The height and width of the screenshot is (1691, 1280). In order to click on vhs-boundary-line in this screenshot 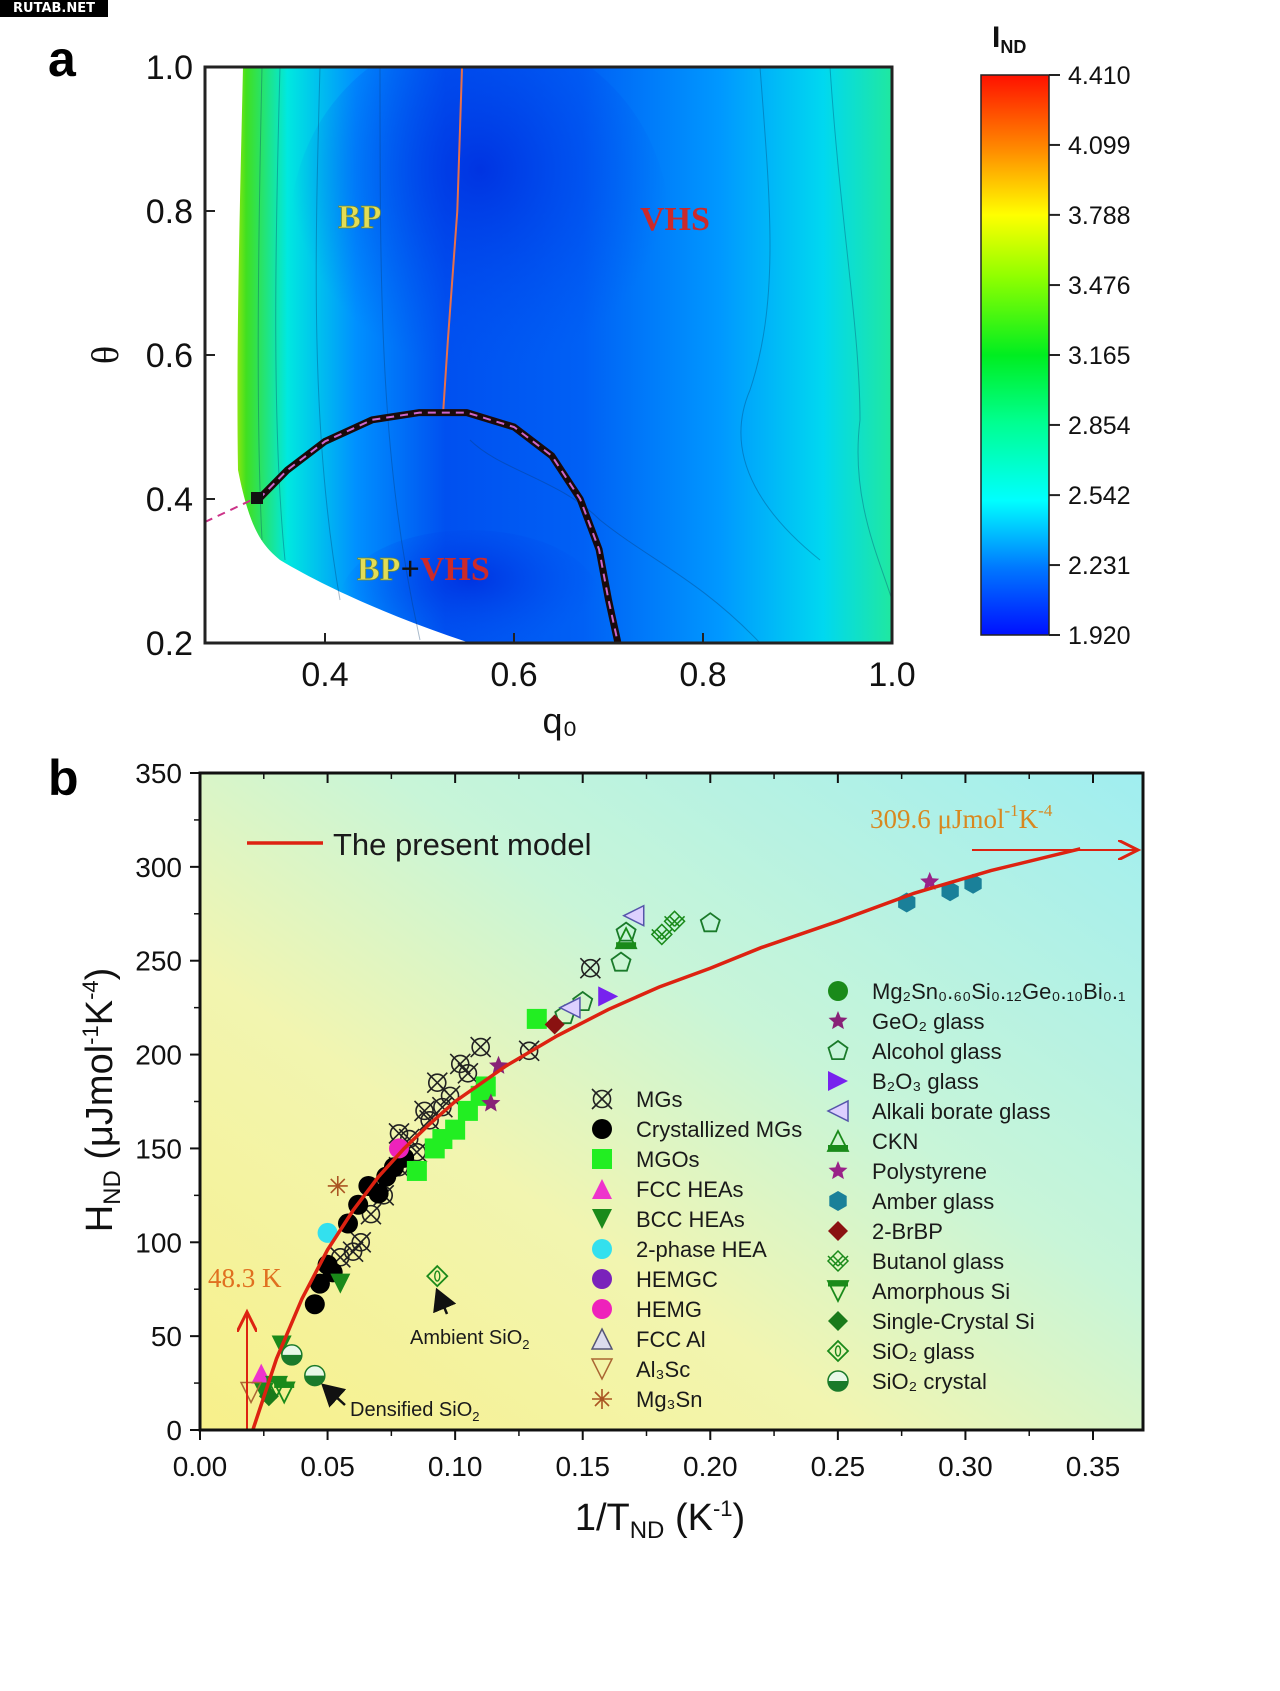, I will do `click(453, 240)`.